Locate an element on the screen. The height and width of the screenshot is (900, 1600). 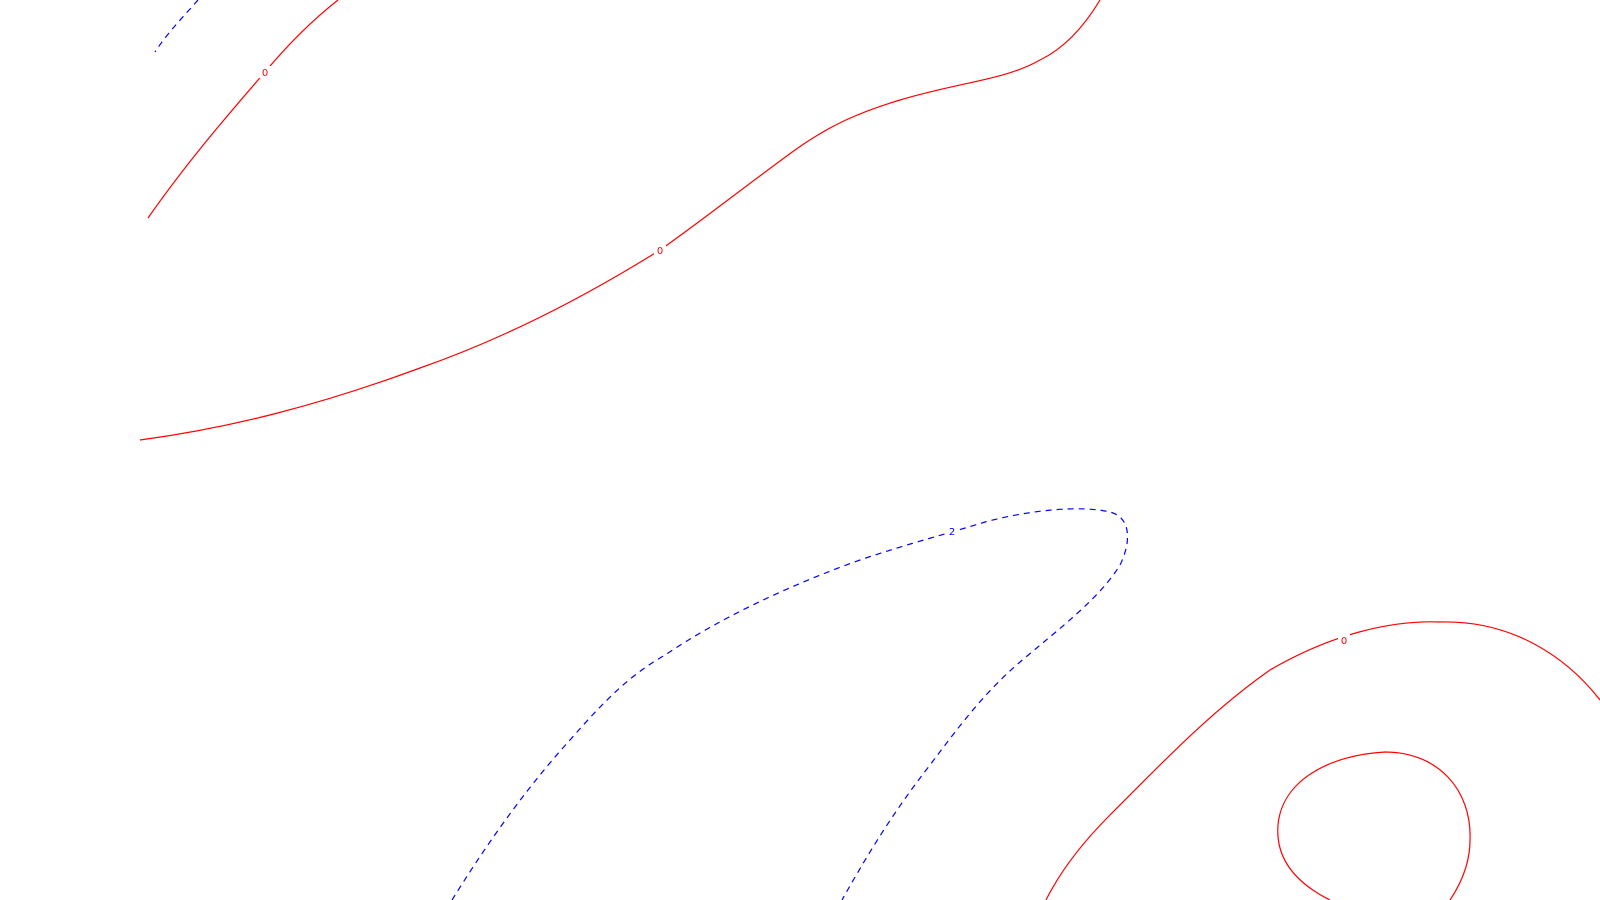
contour-line-lower-right-red-outer is located at coordinates (1322, 760).